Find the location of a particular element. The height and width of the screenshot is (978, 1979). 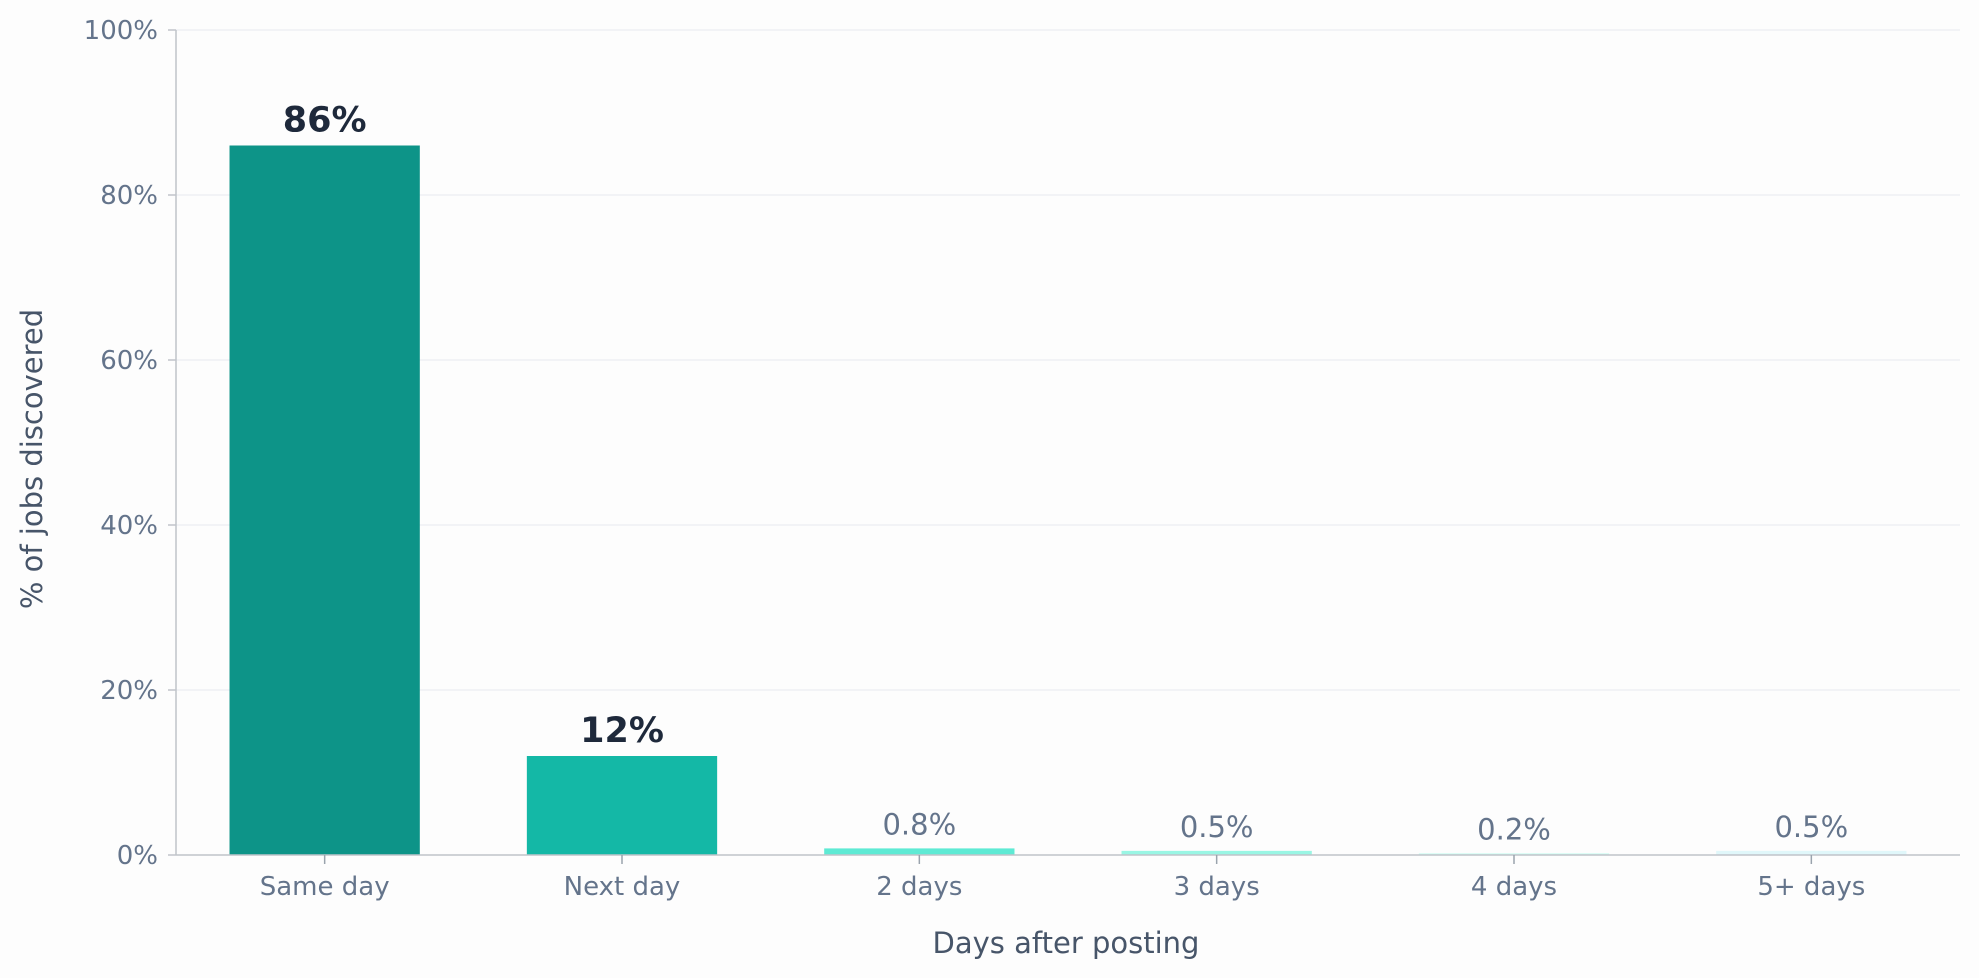

x-tick-label: 3 days is located at coordinates (1217, 887).